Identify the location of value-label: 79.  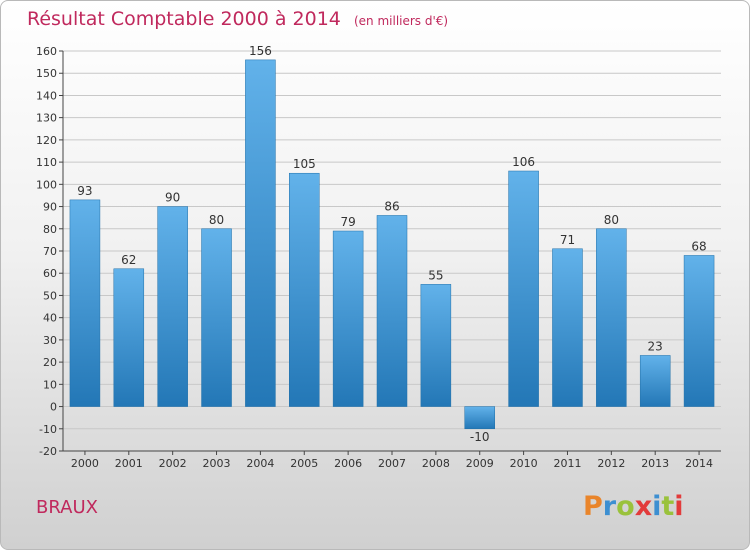
(347, 222).